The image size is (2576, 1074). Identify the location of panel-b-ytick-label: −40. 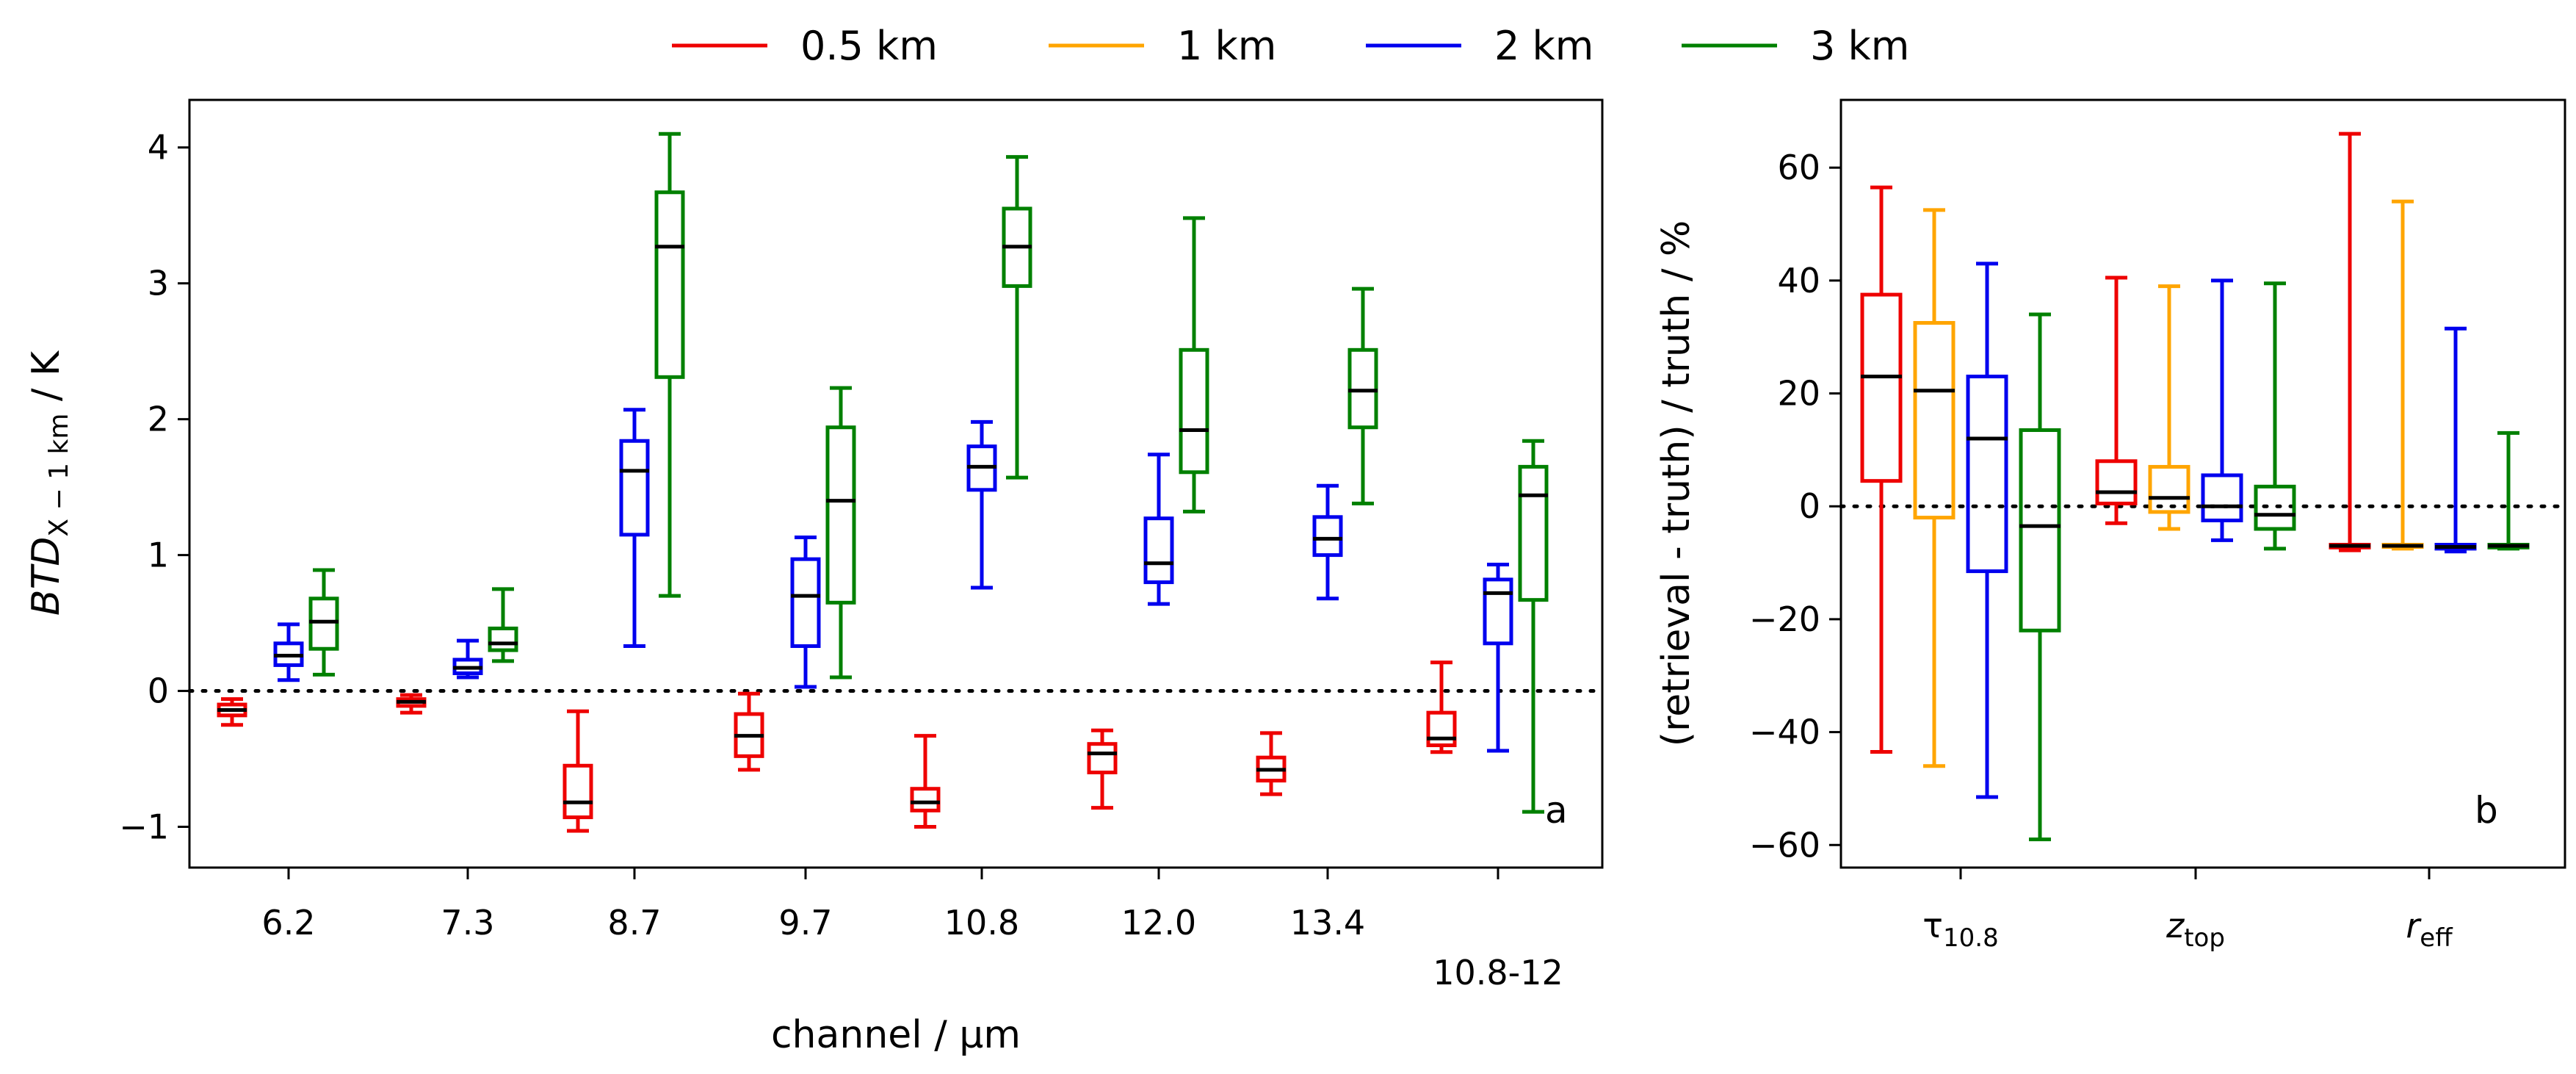
(1784, 732).